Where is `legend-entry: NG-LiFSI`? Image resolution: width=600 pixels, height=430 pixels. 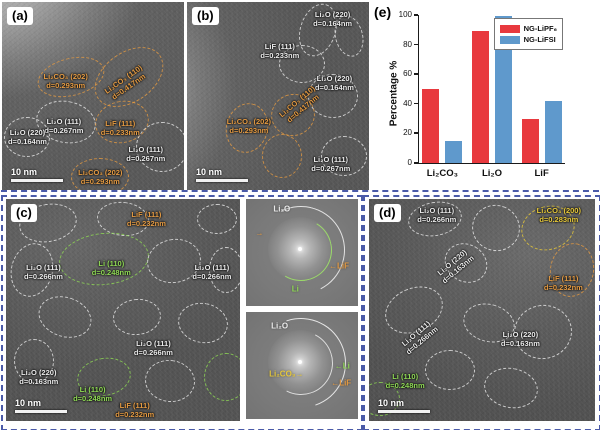 legend-entry: NG-LiFSI is located at coordinates (528, 39).